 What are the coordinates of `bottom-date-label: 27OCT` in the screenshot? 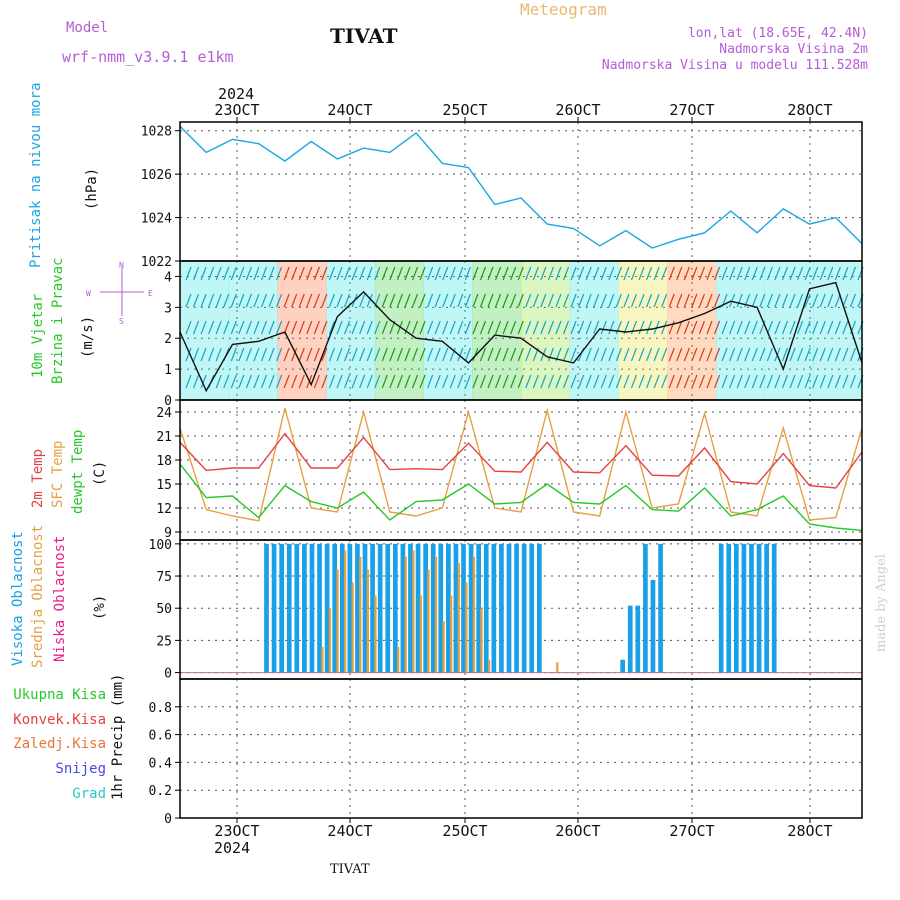 It's located at (691, 831).